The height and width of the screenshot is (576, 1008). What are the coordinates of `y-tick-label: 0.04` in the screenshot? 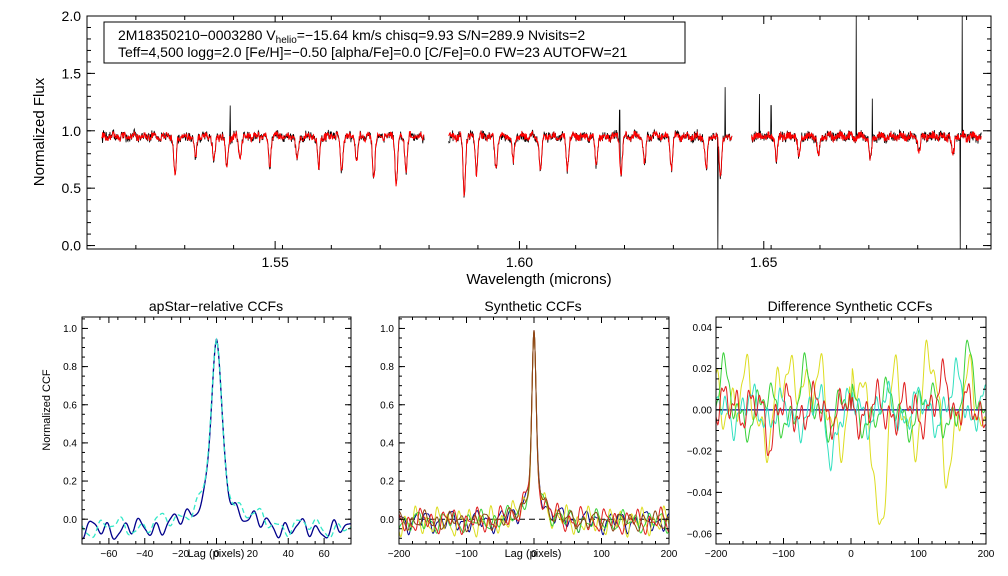 It's located at (703, 328).